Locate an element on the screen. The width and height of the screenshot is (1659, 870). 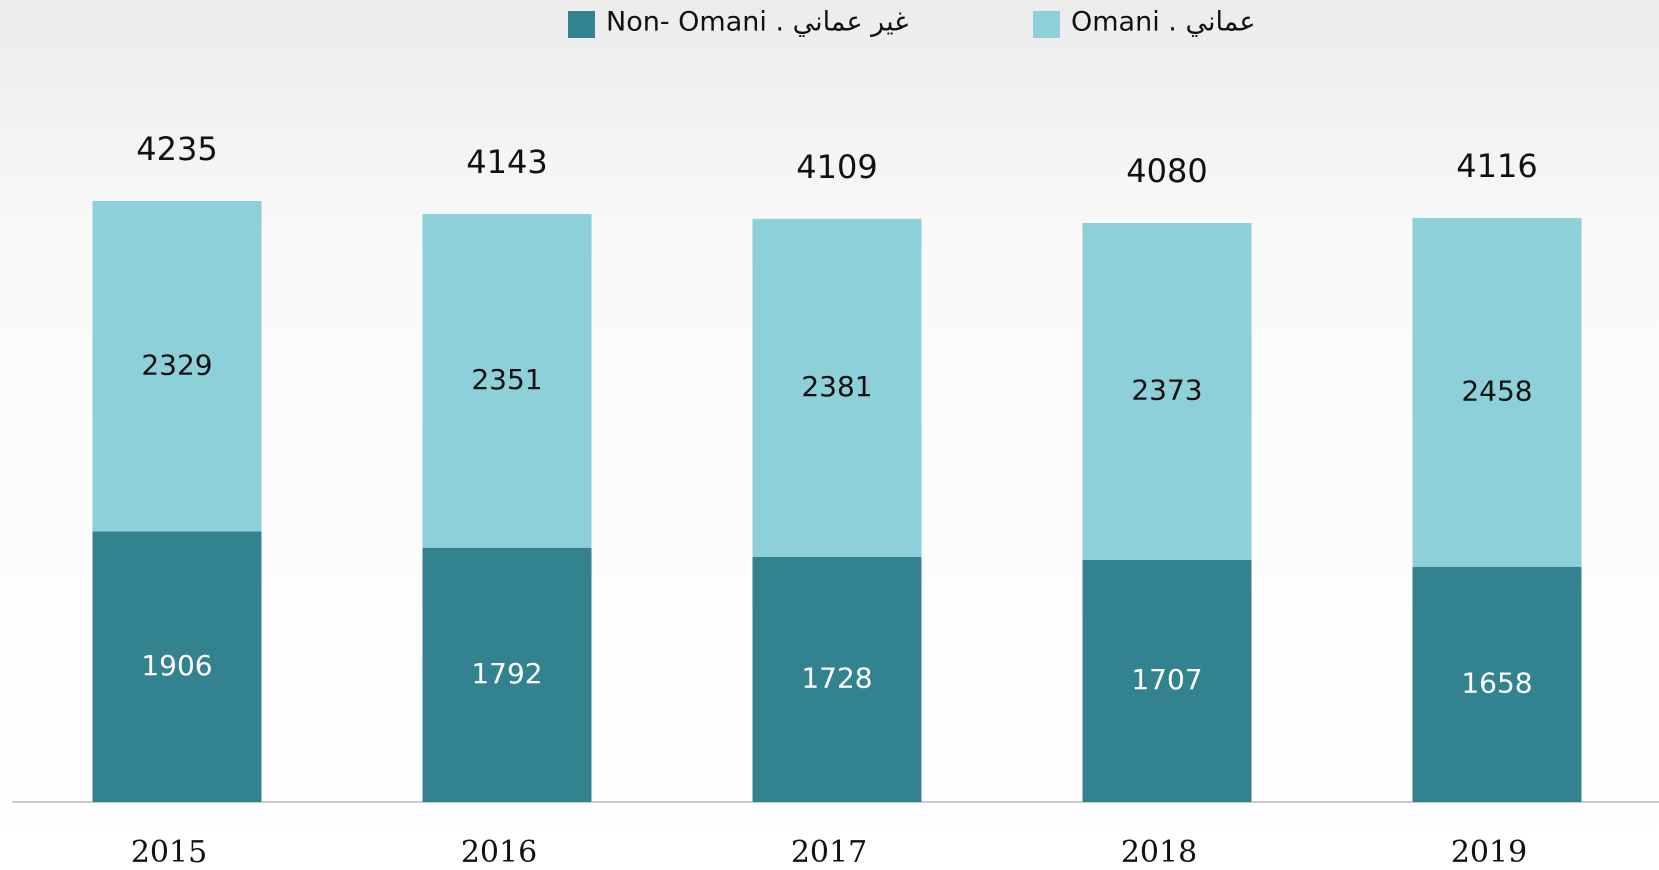
legend-label: Omani . عماني is located at coordinates (1163, 22).